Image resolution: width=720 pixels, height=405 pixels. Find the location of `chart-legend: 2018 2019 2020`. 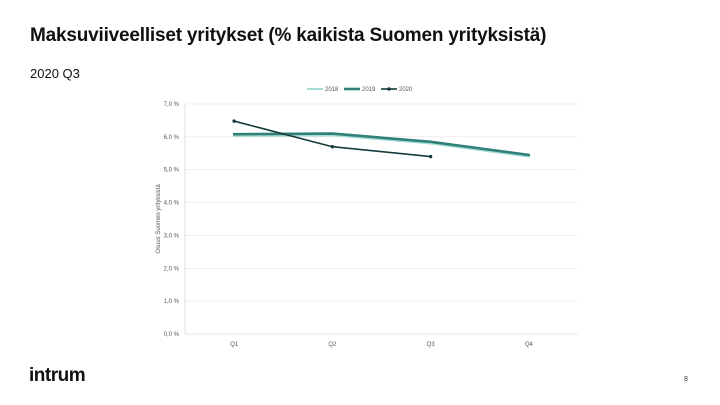

chart-legend: 2018 2019 2020 is located at coordinates (360, 90).